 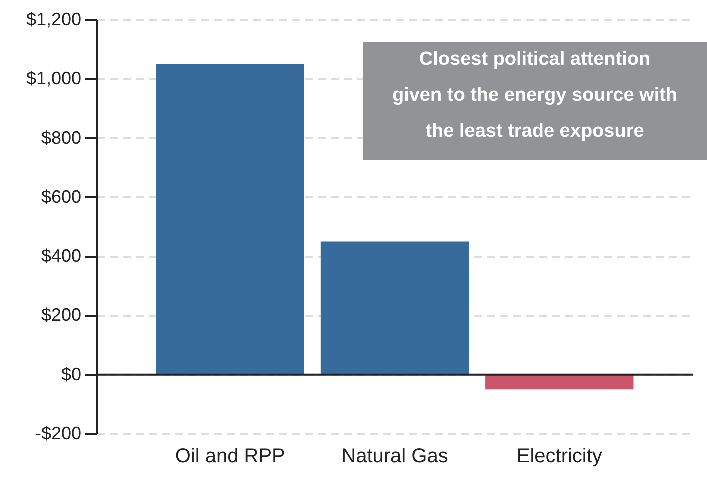 What do you see at coordinates (535, 95) in the screenshot?
I see `annotation: Closest political attention given to the energy source with the least trade exposure` at bounding box center [535, 95].